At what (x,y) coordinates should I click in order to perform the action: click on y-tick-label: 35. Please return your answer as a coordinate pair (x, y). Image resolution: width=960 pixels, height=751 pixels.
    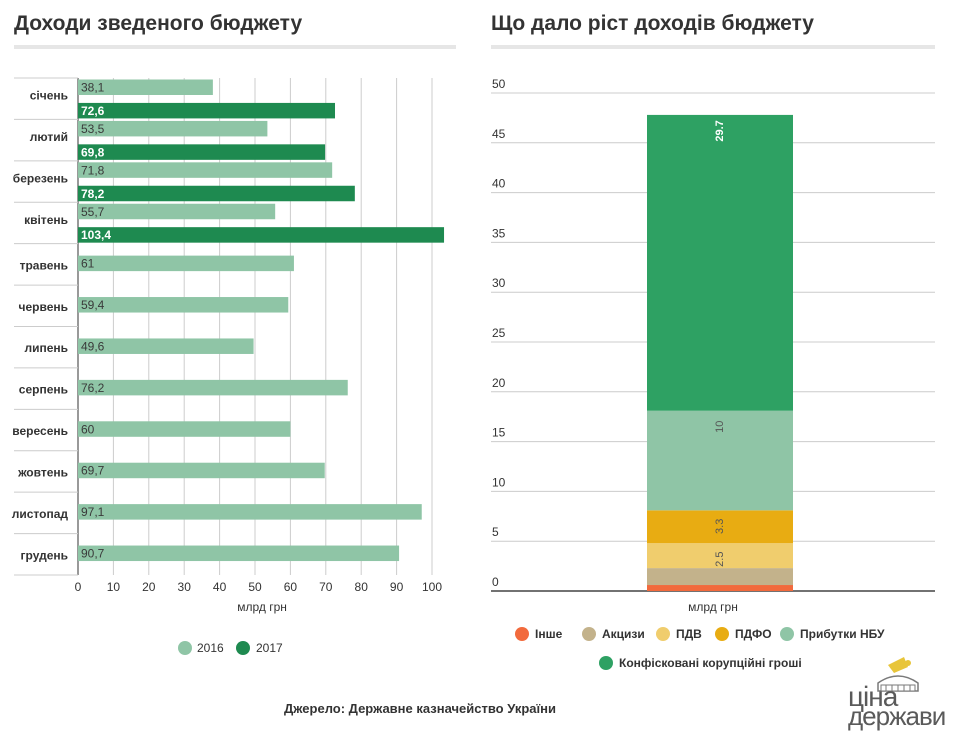
    Looking at the image, I should click on (499, 233).